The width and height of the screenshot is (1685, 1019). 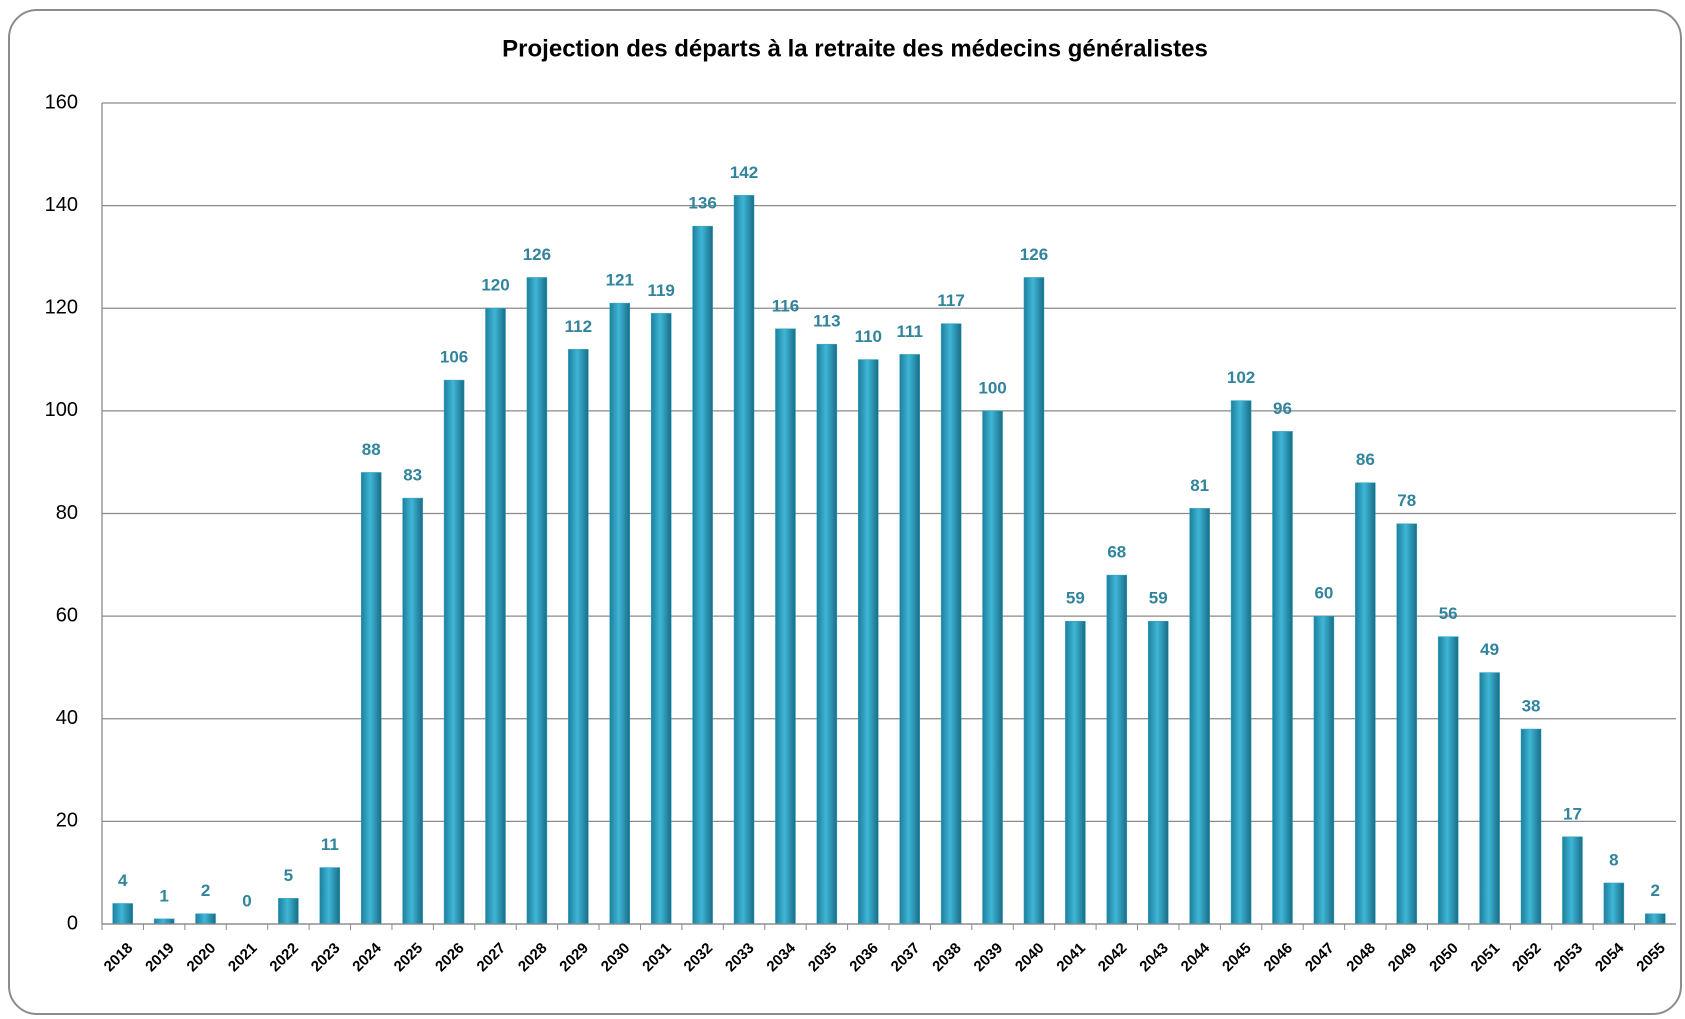 What do you see at coordinates (72, 923) in the screenshot?
I see `y-tick-label: 0` at bounding box center [72, 923].